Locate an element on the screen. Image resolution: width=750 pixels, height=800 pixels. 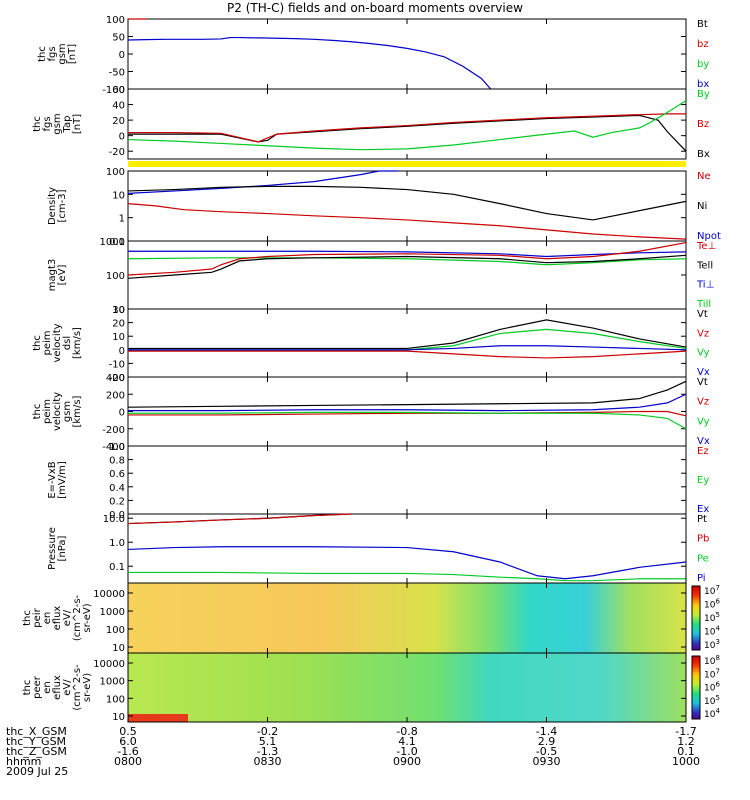
legend-label: Pe is located at coordinates (703, 558).